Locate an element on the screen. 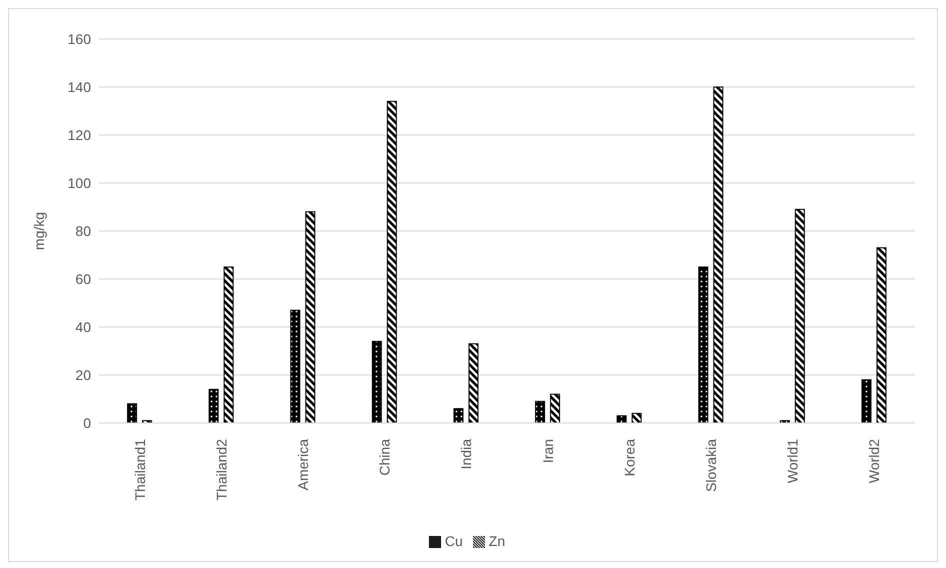  y-tick-label: 160 is located at coordinates (80, 38).